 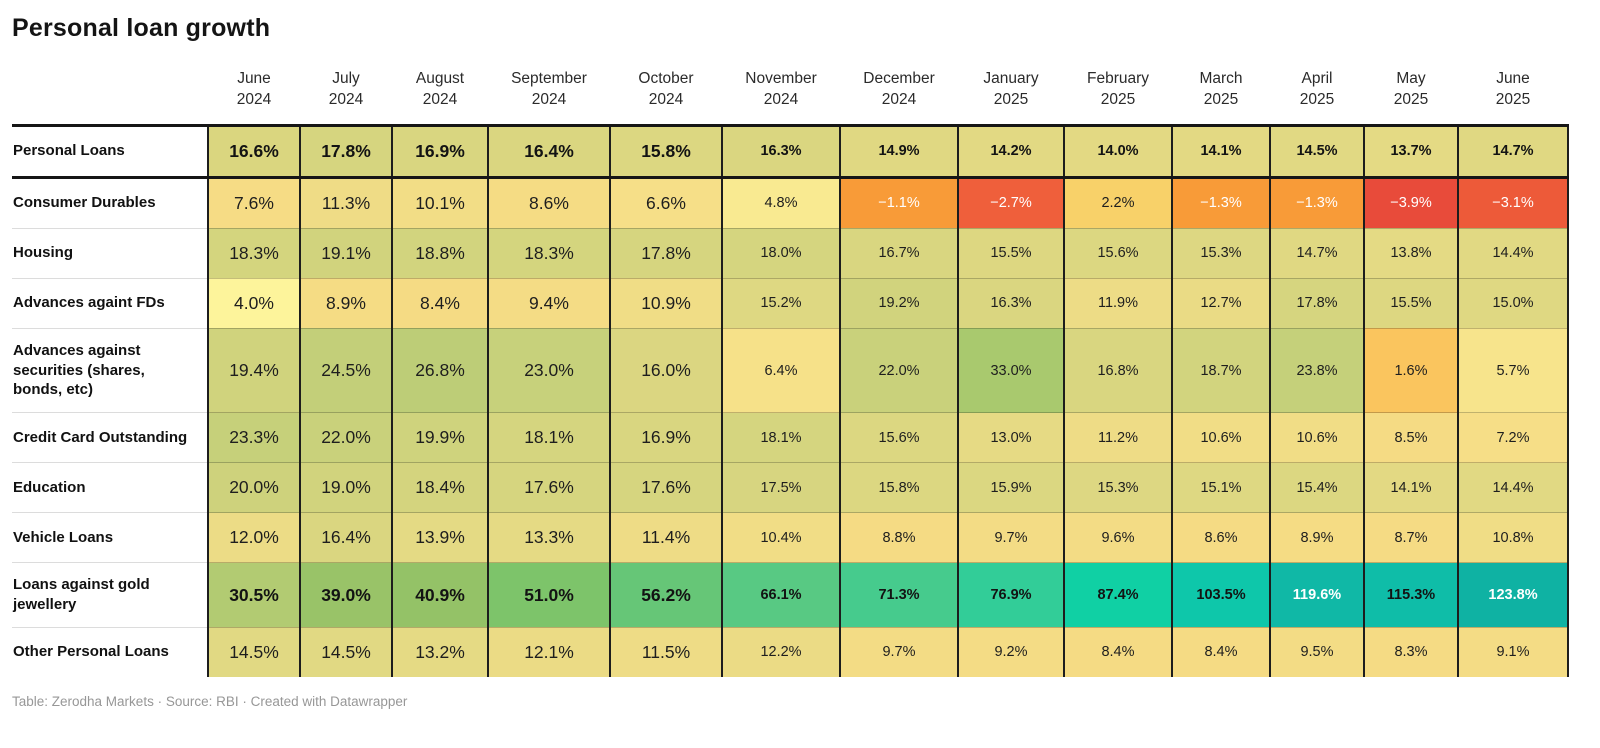 I want to click on heatmap-cell: 9.6%, so click(x=1117, y=537).